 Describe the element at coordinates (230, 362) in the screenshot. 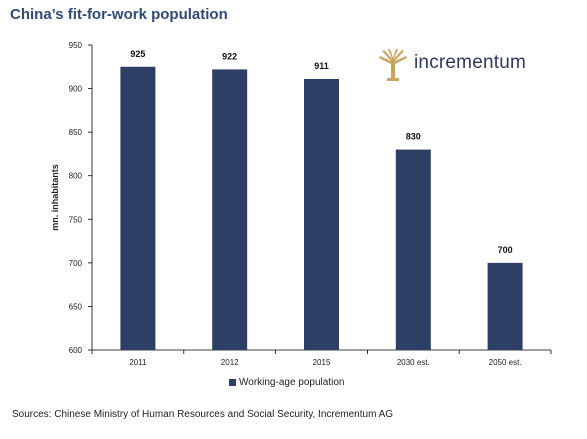

I see `x-tick-label: 2012` at that location.